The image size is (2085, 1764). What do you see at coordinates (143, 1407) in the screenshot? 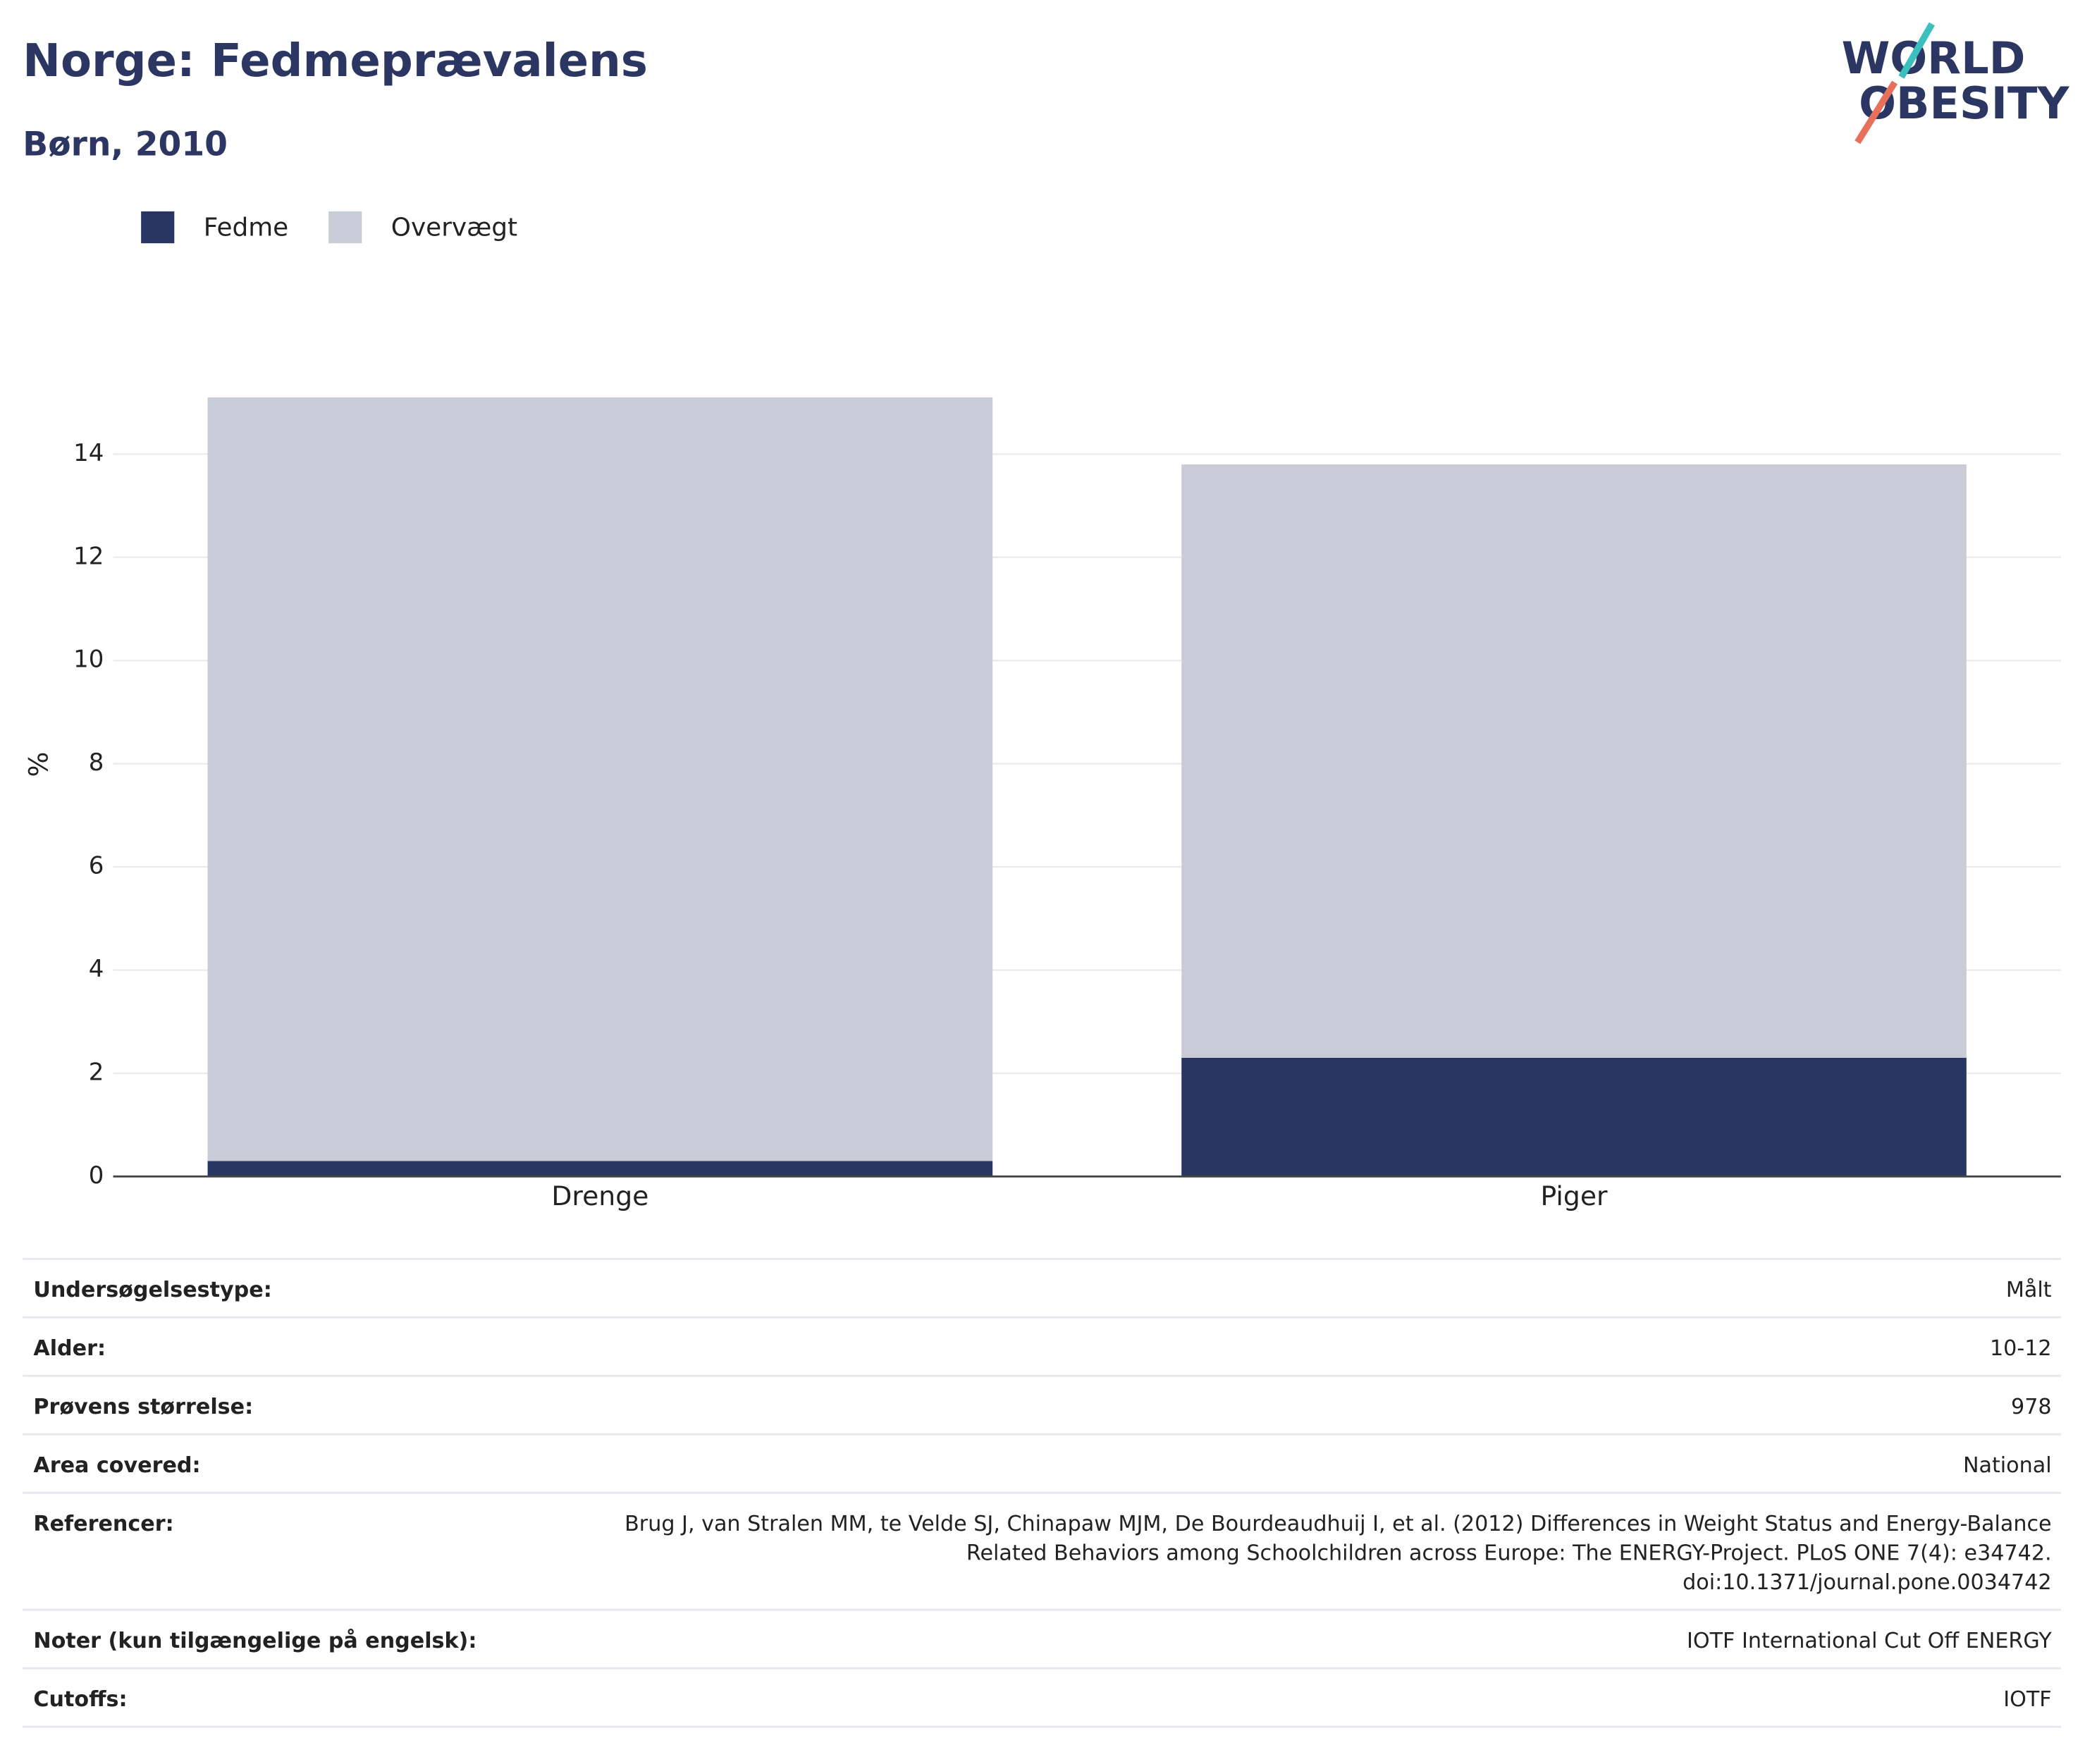
I see `row-label: Prøvens størrelse:` at bounding box center [143, 1407].